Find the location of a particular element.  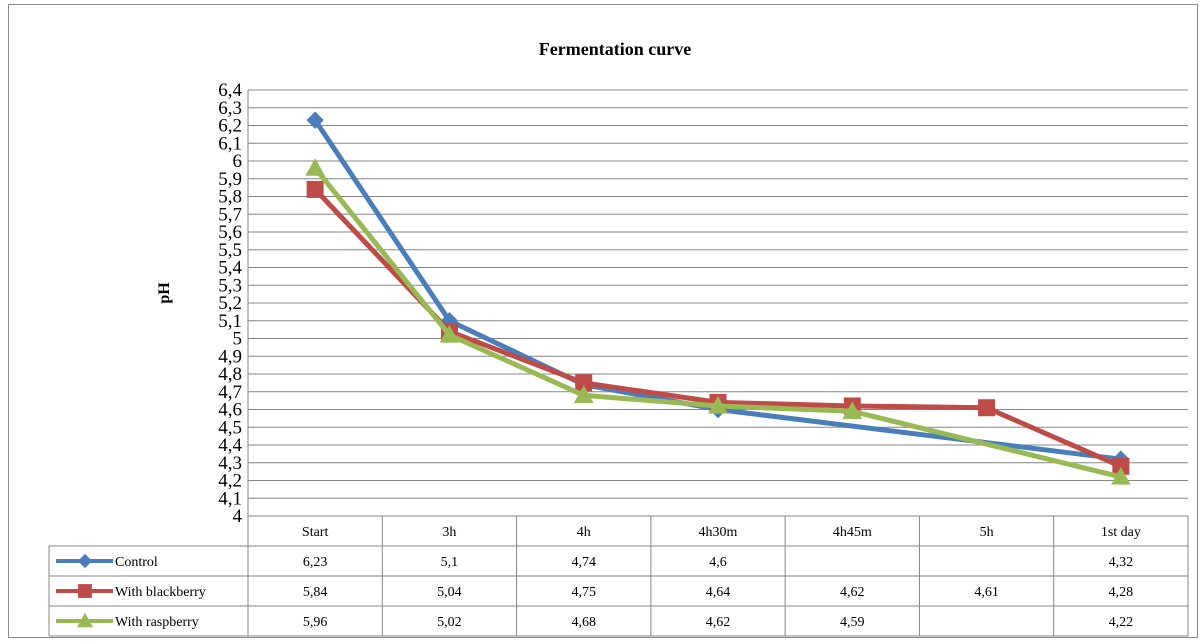

data-table-cell: 5,04 is located at coordinates (449, 592).